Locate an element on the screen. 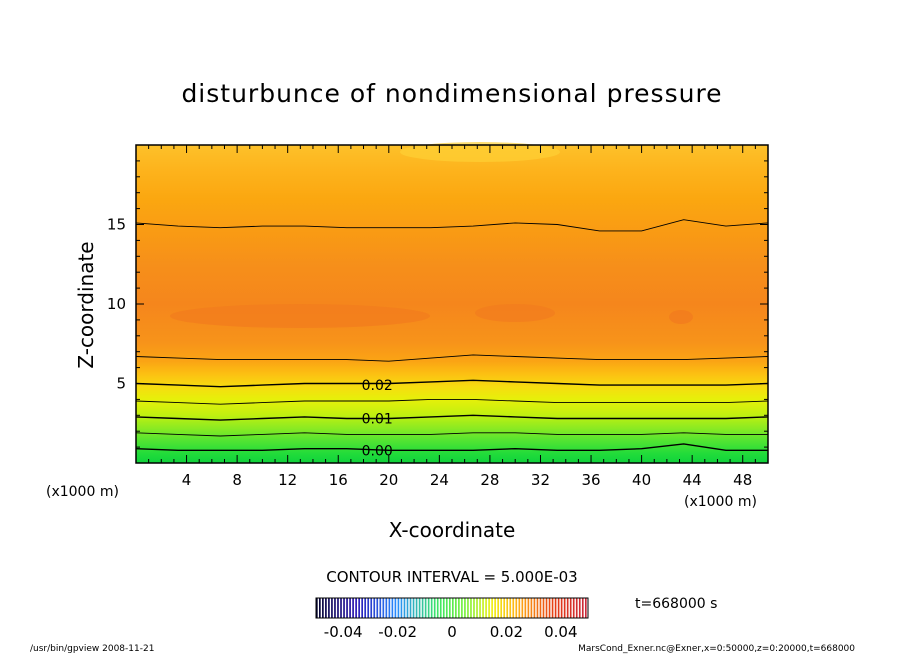  colorbar-strip is located at coordinates (451, 608).